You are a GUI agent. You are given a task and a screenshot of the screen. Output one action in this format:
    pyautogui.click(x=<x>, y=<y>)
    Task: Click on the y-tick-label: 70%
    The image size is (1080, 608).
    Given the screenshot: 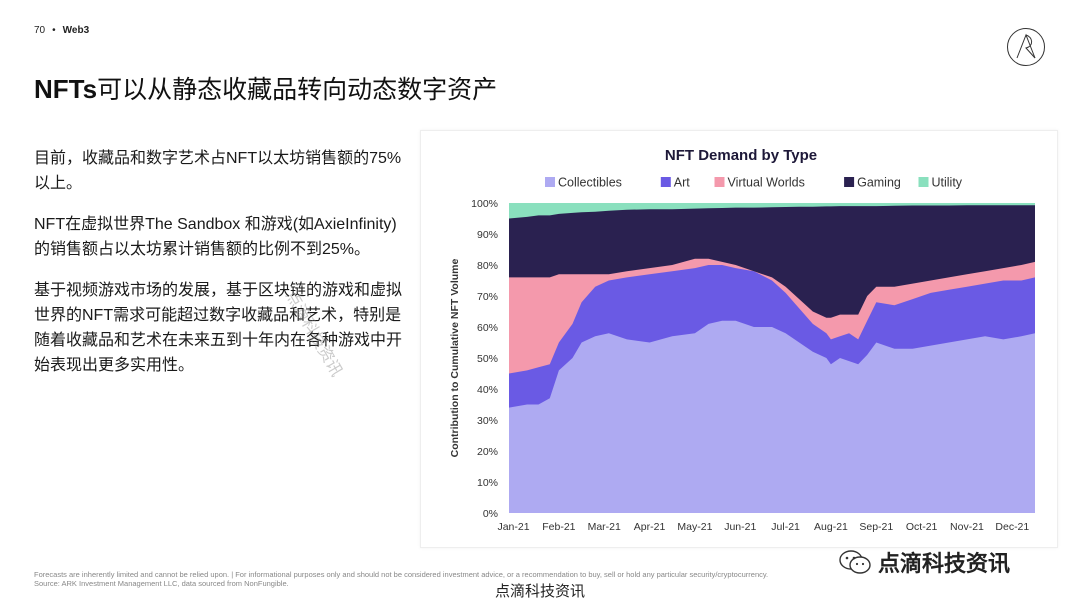 What is the action you would take?
    pyautogui.click(x=487, y=297)
    